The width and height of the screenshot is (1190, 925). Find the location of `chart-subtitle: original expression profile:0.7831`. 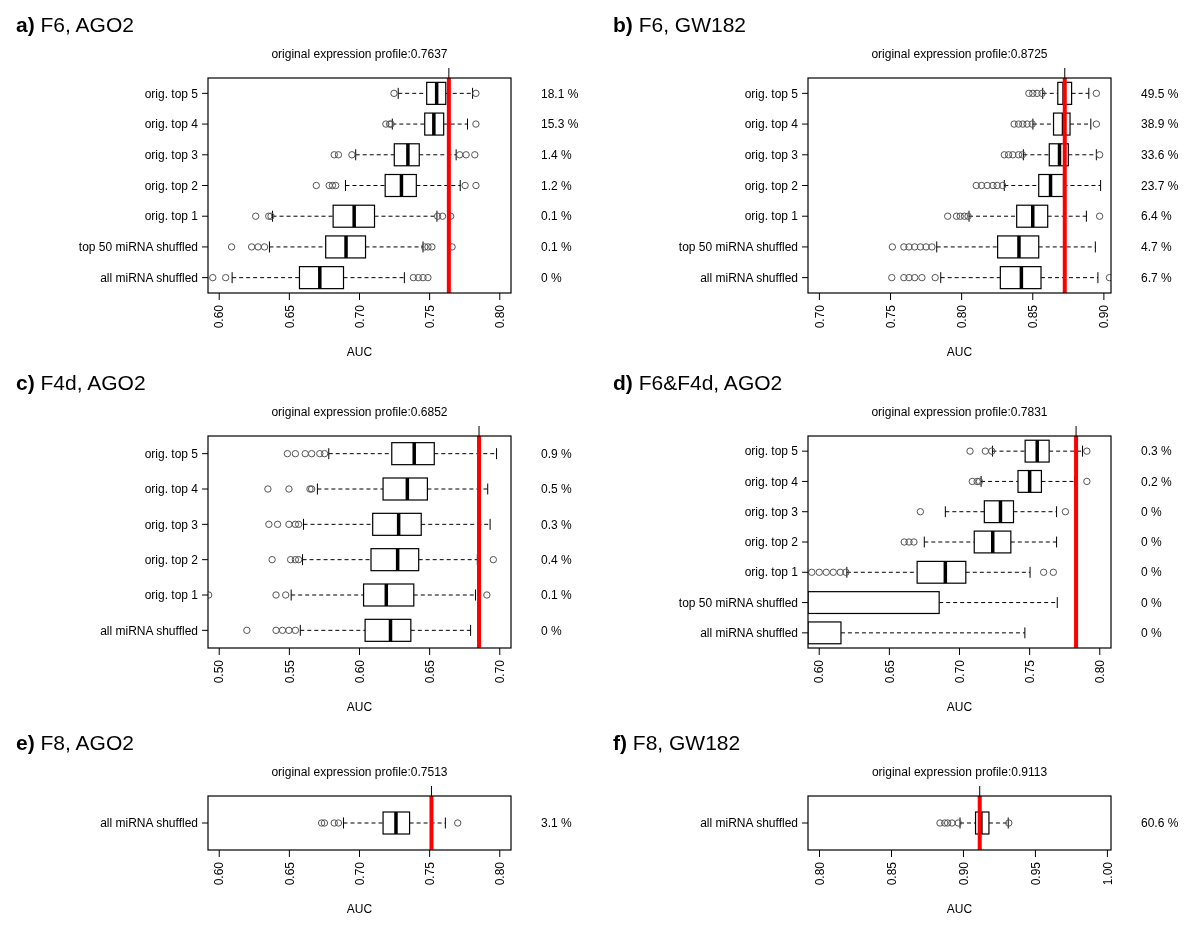

chart-subtitle: original expression profile:0.7831 is located at coordinates (959, 412).